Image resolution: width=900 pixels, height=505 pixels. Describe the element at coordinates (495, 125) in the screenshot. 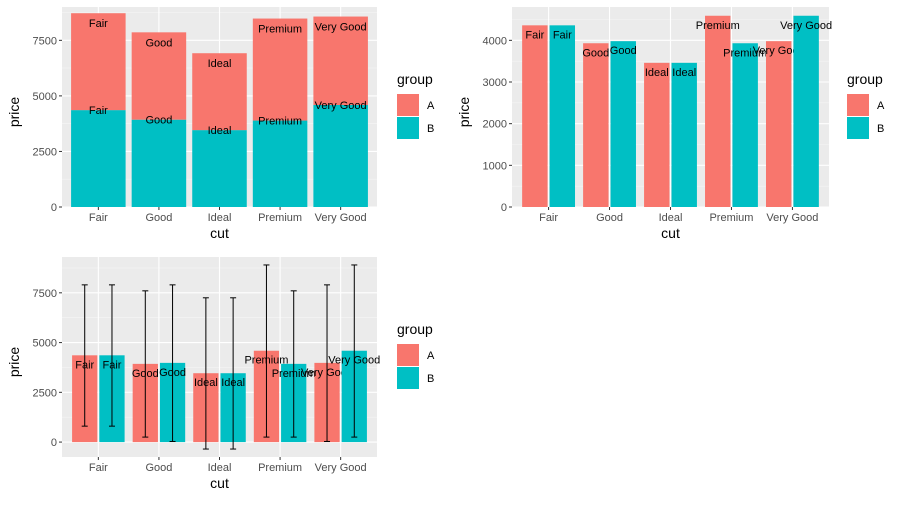

I see `y-tick-label: 2000` at that location.